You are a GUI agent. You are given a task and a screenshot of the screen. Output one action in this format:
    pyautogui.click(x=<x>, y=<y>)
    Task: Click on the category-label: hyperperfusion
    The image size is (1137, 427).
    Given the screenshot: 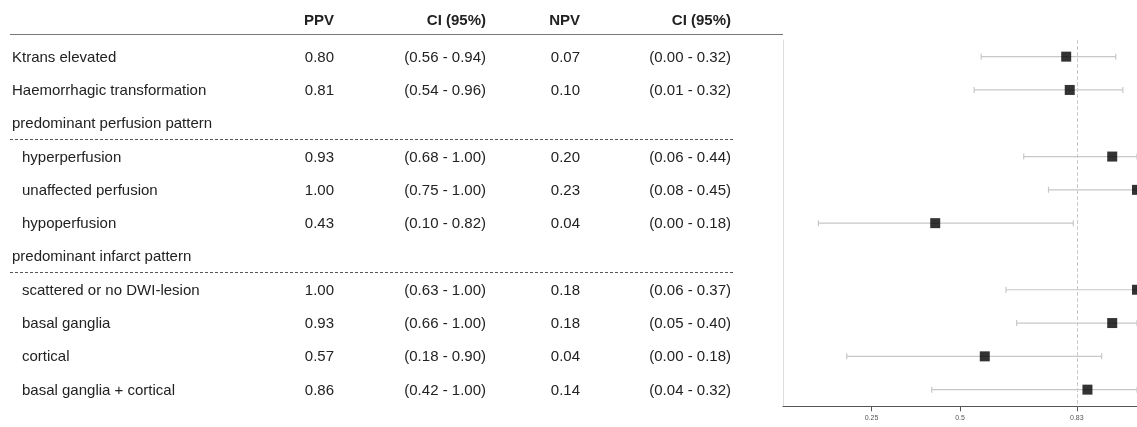 What is the action you would take?
    pyautogui.click(x=72, y=156)
    